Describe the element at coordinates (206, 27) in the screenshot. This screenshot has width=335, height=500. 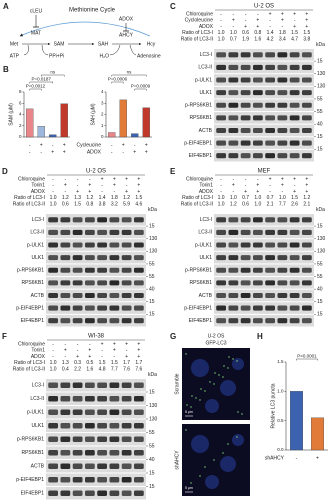
I see `treatment-label: ADOX` at that location.